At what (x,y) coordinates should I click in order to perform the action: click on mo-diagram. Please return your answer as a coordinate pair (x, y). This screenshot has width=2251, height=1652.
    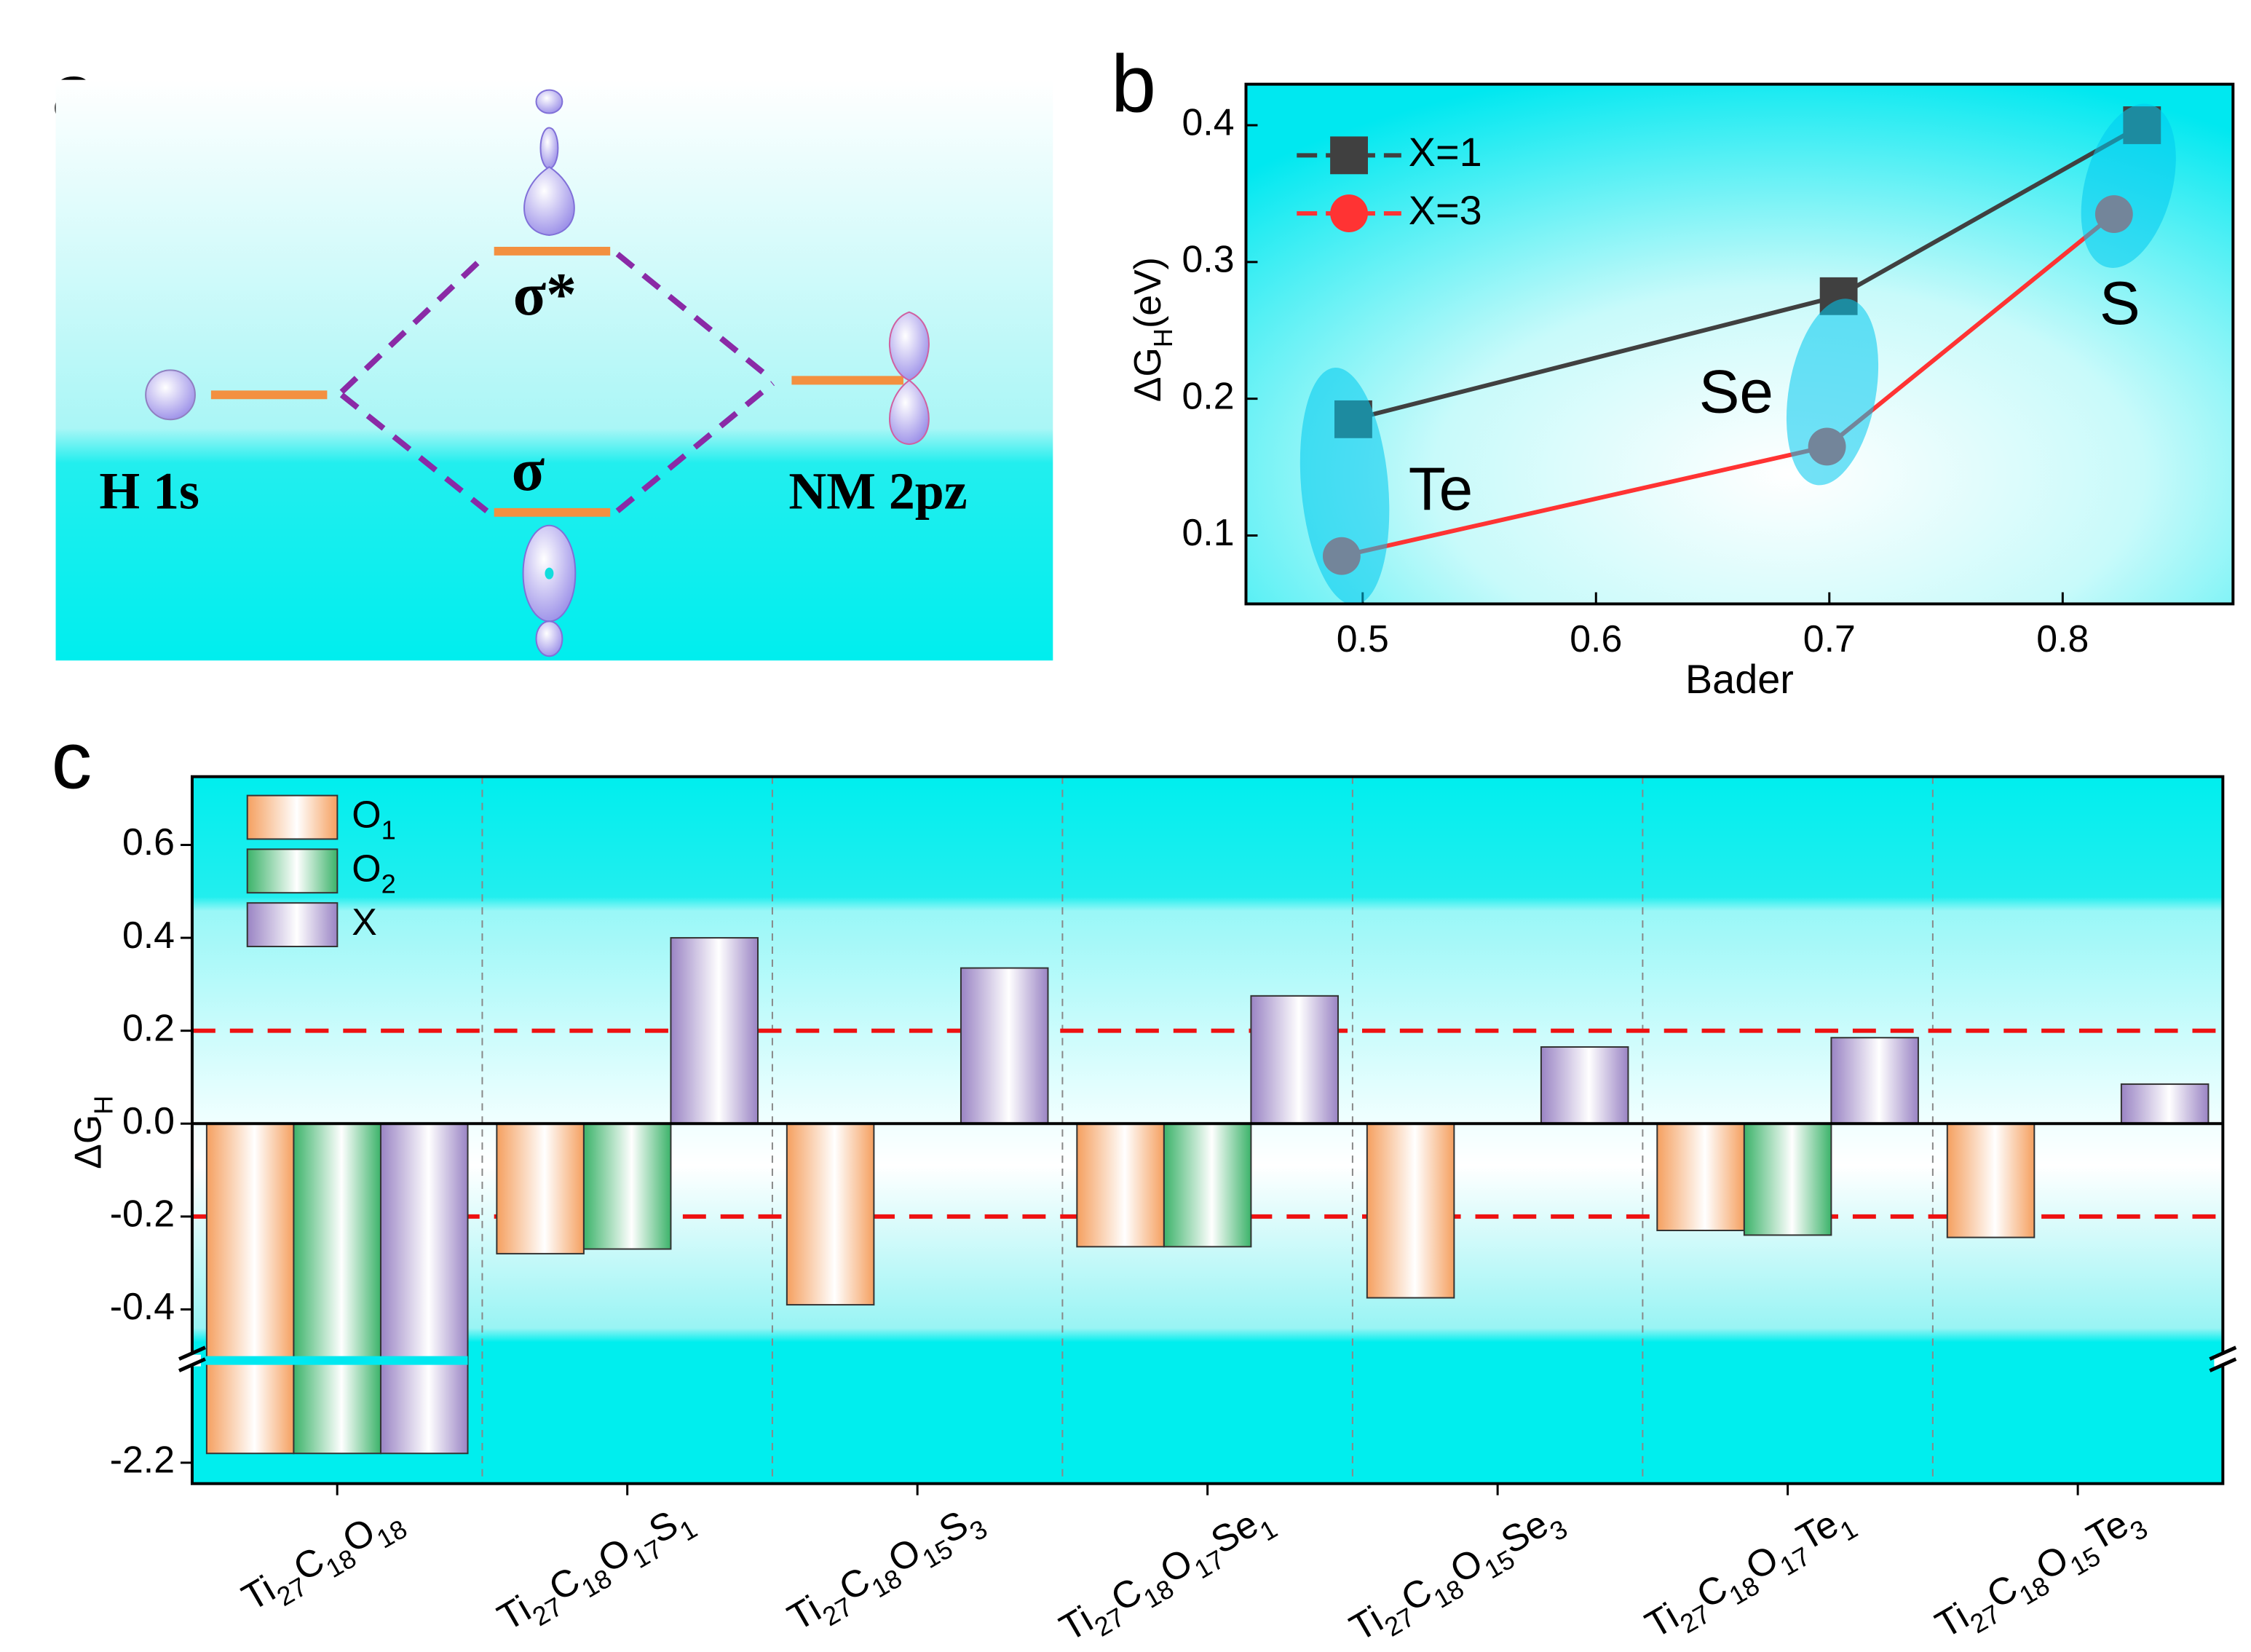
    Looking at the image, I should click on (537, 373).